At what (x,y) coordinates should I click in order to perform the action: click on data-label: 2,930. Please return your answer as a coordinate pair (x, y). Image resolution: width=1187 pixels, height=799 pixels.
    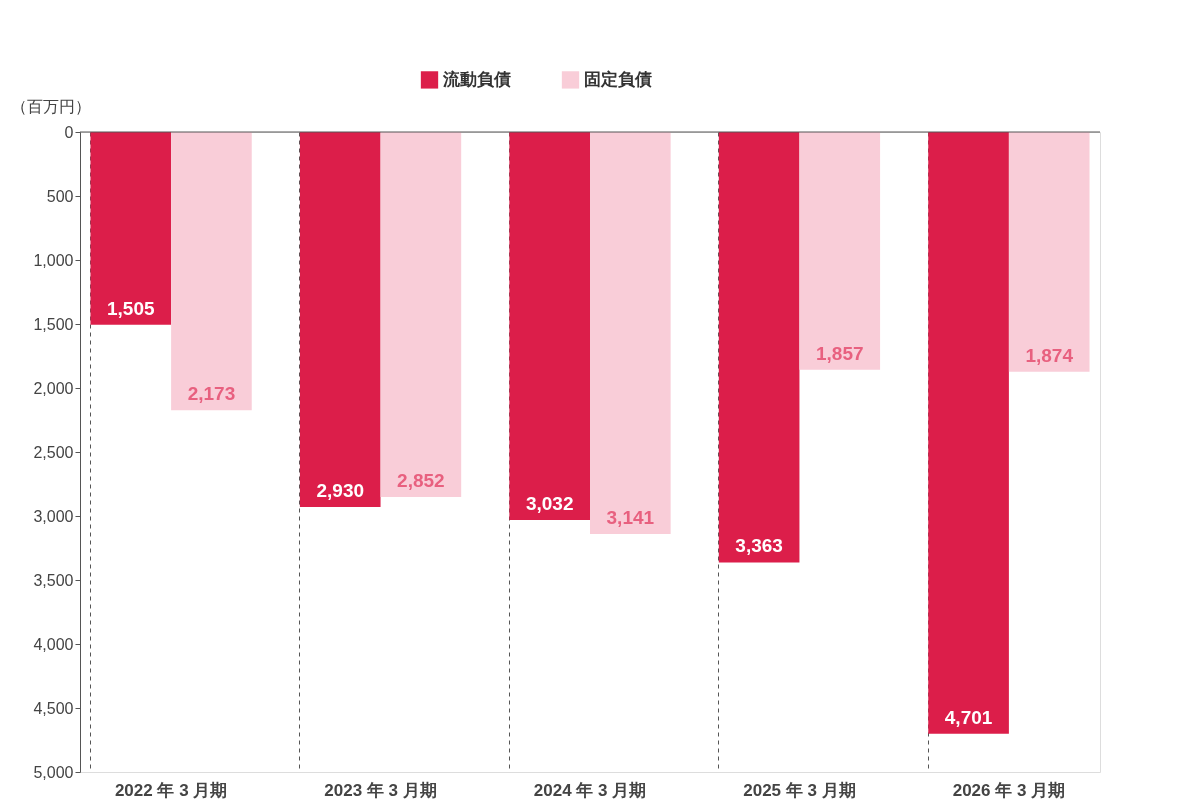
    Looking at the image, I should click on (340, 491).